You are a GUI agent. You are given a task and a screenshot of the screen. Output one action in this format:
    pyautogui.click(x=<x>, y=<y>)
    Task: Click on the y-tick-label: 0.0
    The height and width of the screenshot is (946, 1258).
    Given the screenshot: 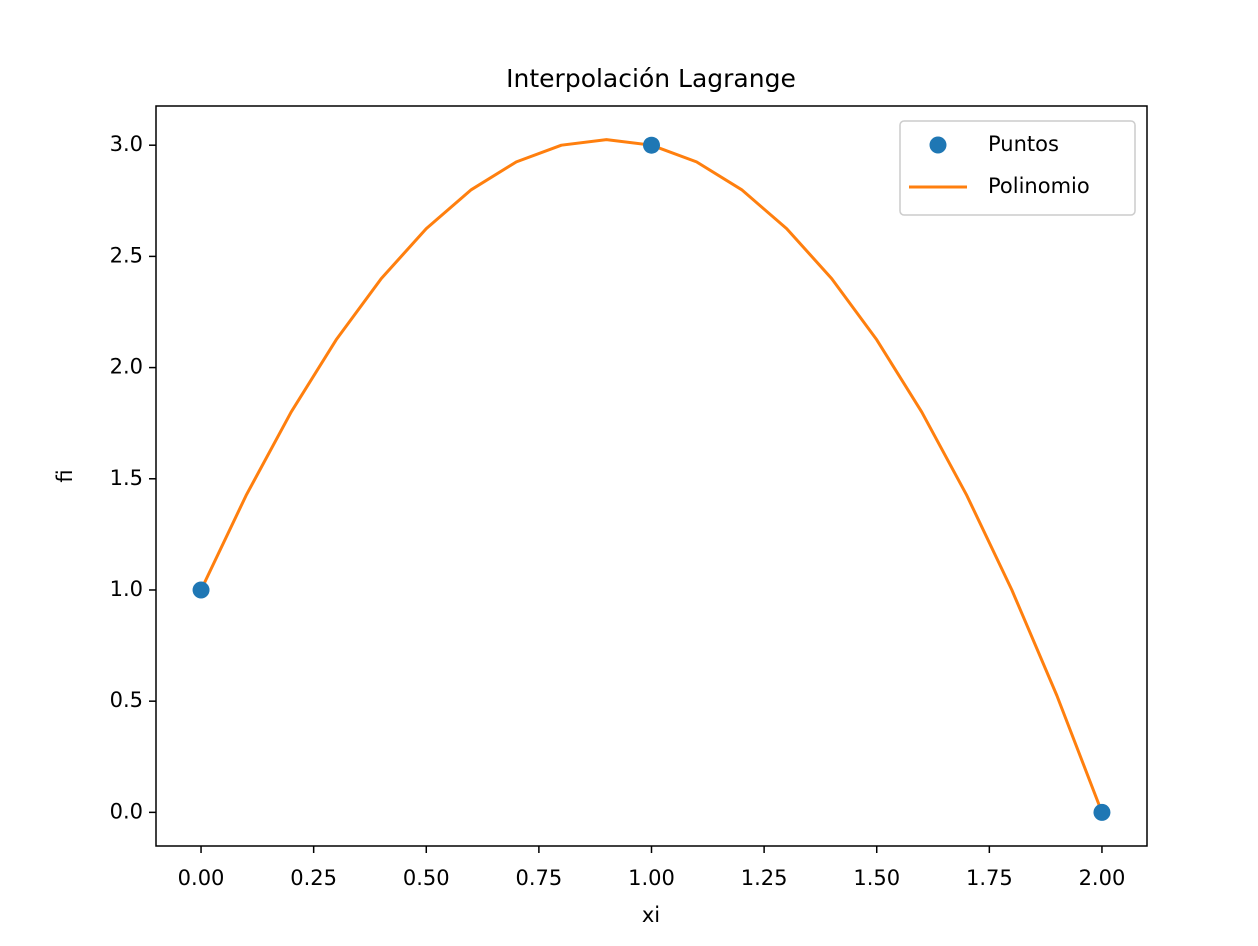 What is the action you would take?
    pyautogui.click(x=126, y=811)
    